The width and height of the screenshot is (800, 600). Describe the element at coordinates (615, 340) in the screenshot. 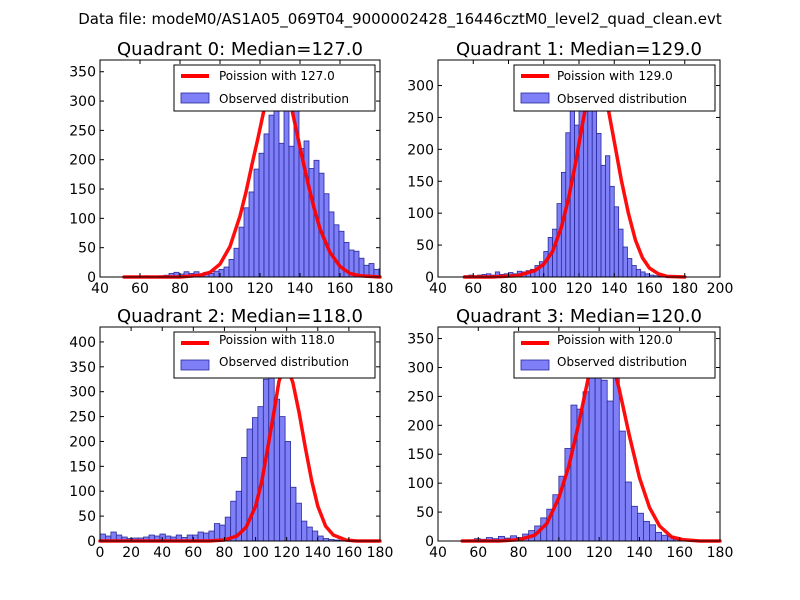

I see `legend-label-poisson: Poission with 120.0` at that location.